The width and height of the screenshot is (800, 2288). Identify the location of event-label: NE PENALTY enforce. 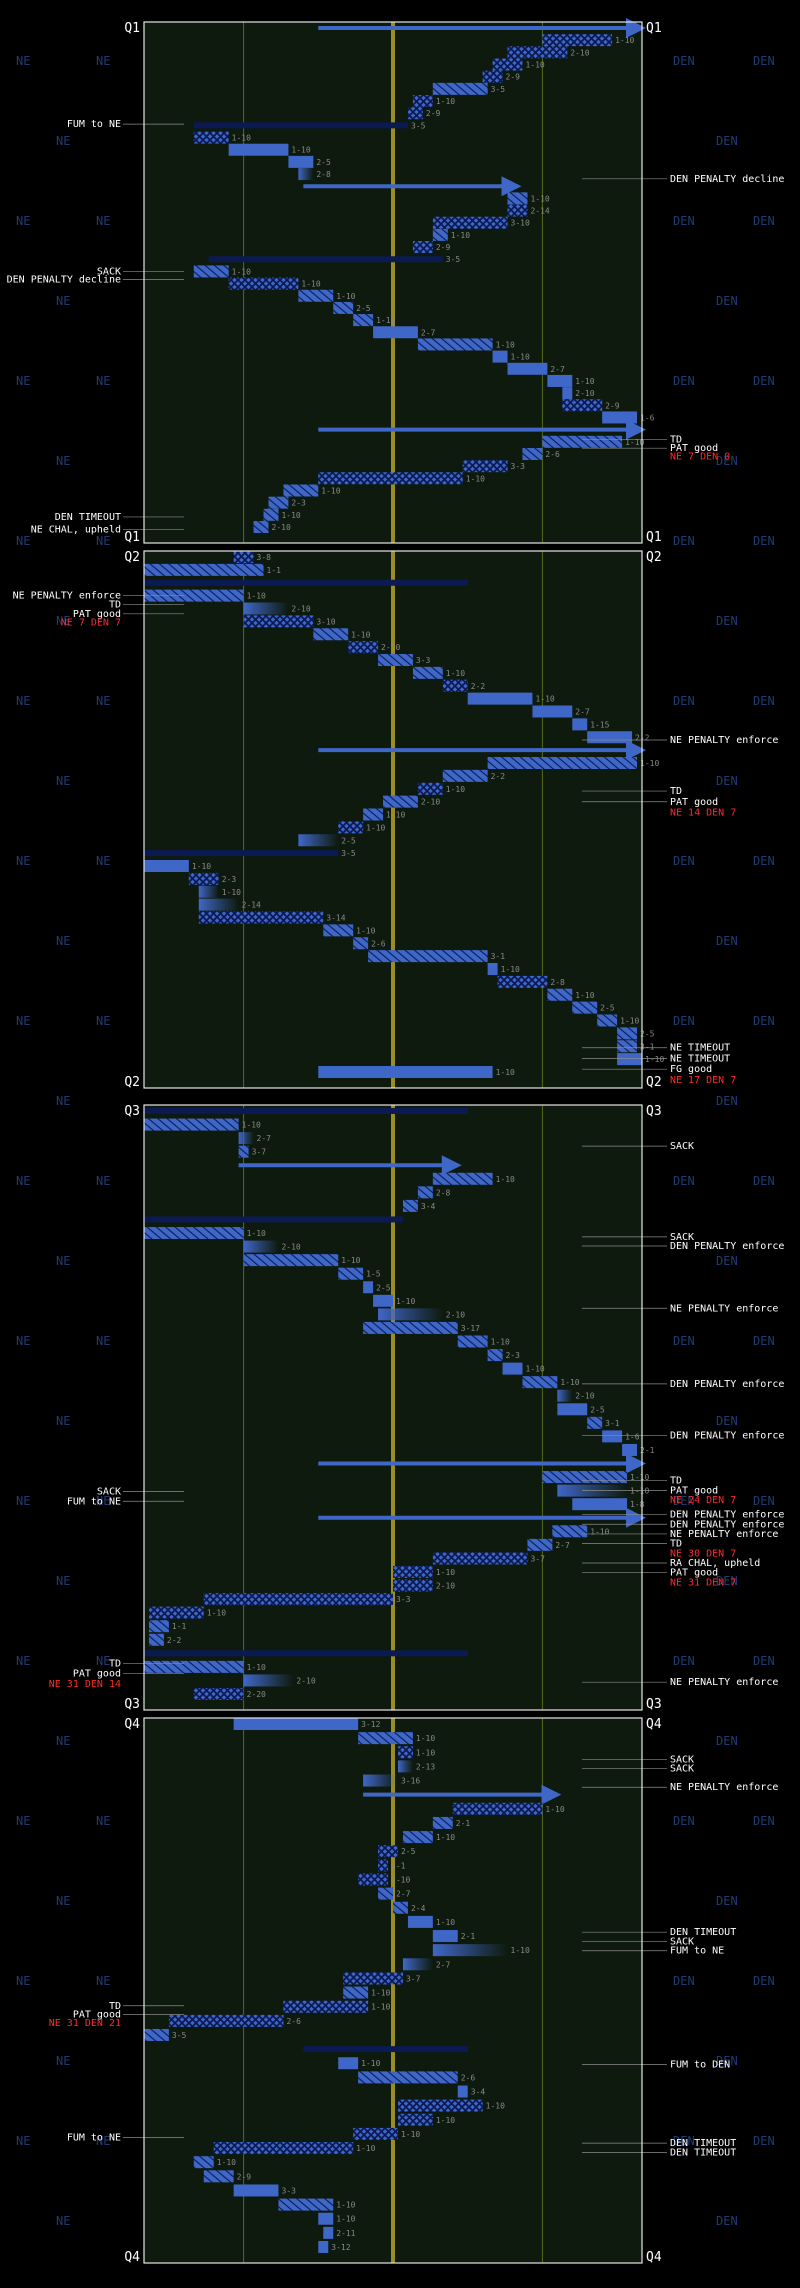
(724, 740).